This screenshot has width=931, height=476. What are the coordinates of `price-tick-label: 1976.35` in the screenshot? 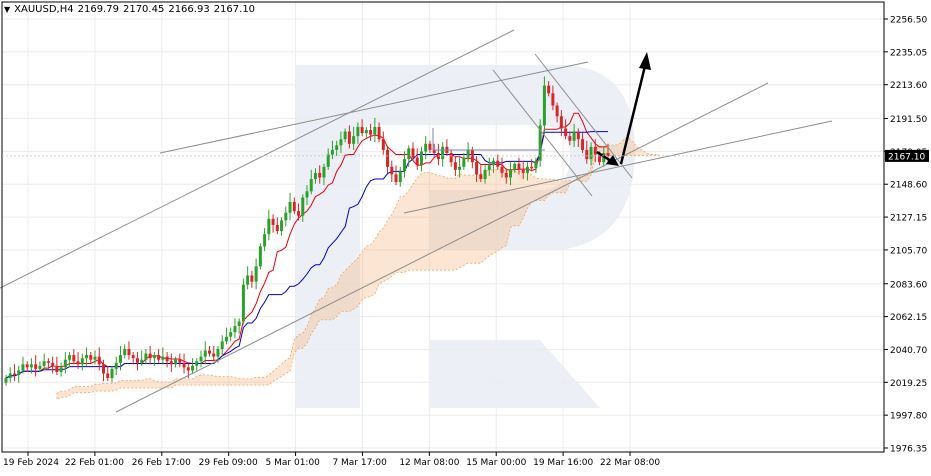 It's located at (908, 450).